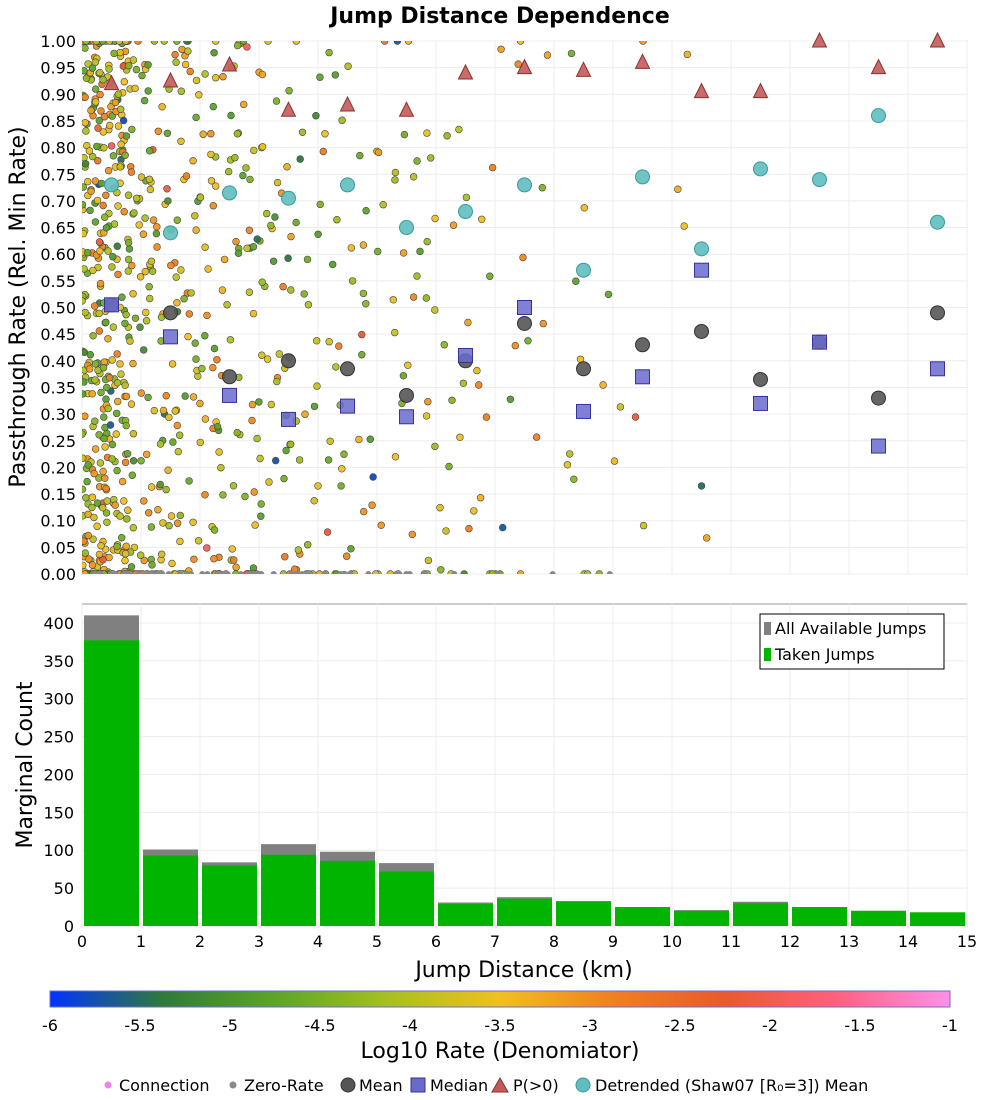 This screenshot has width=1000, height=1100. What do you see at coordinates (58, 661) in the screenshot?
I see `bar-y-tick-label: 350` at bounding box center [58, 661].